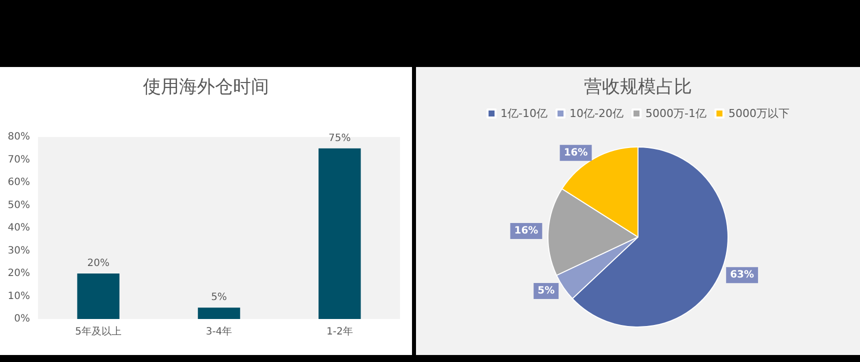 This screenshot has width=860, height=362. I want to click on chart-title: 使用海外仓时间, so click(206, 87).